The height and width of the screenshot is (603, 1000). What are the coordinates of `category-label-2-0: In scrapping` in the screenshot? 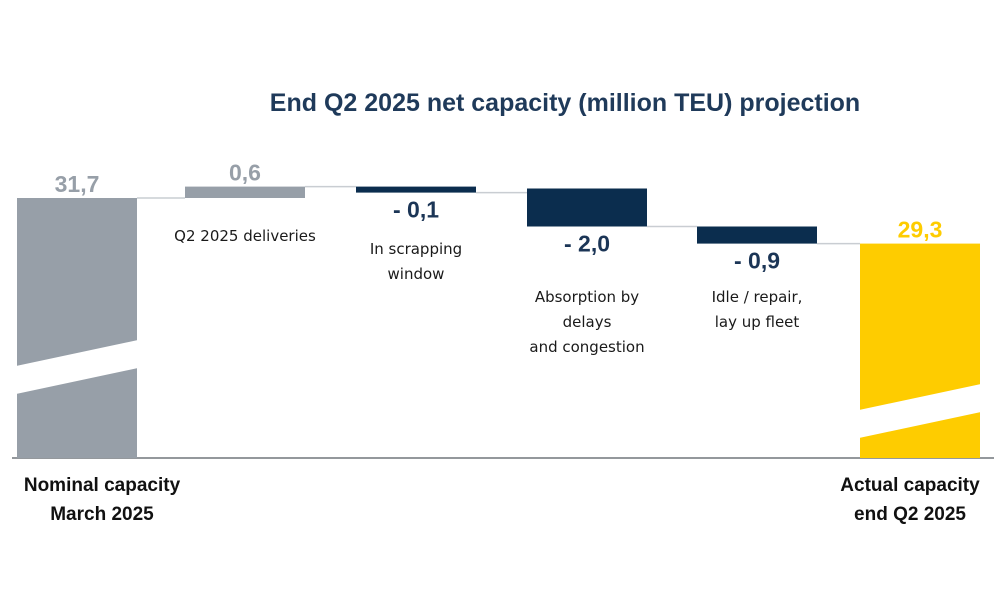 It's located at (416, 249).